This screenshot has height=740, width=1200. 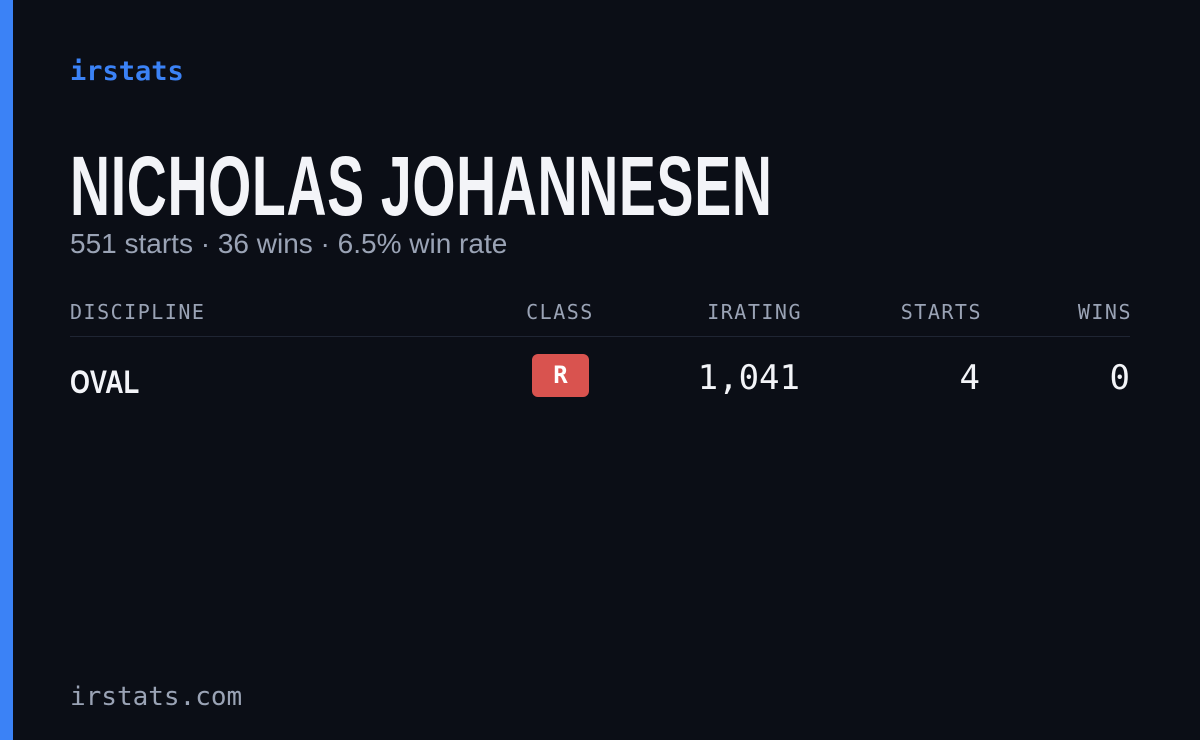 What do you see at coordinates (754, 312) in the screenshot?
I see `column-header: IRATING` at bounding box center [754, 312].